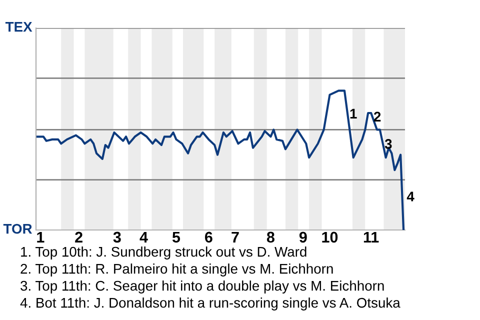 This screenshot has width=480, height=320. I want to click on x-tick-label: 8, so click(270, 237).